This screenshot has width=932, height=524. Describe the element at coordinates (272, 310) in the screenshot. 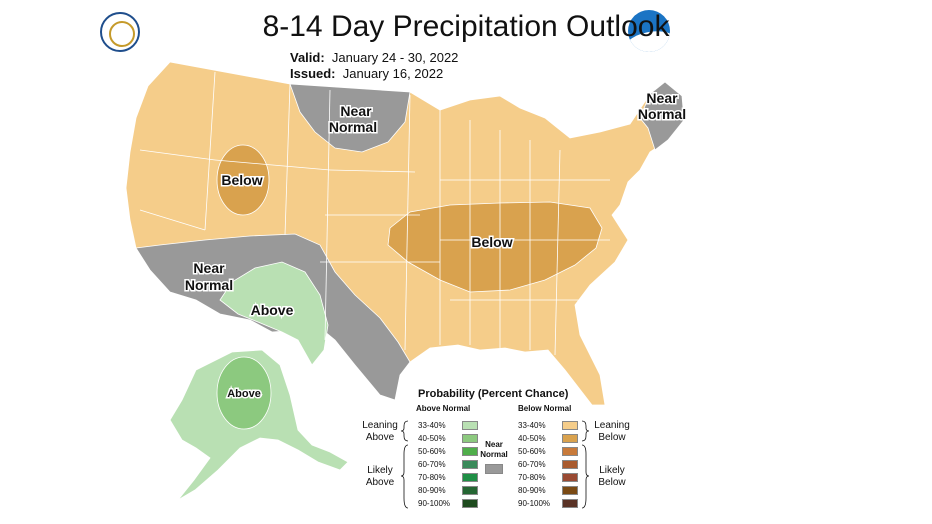

I see `label-above-southwest: Above` at that location.